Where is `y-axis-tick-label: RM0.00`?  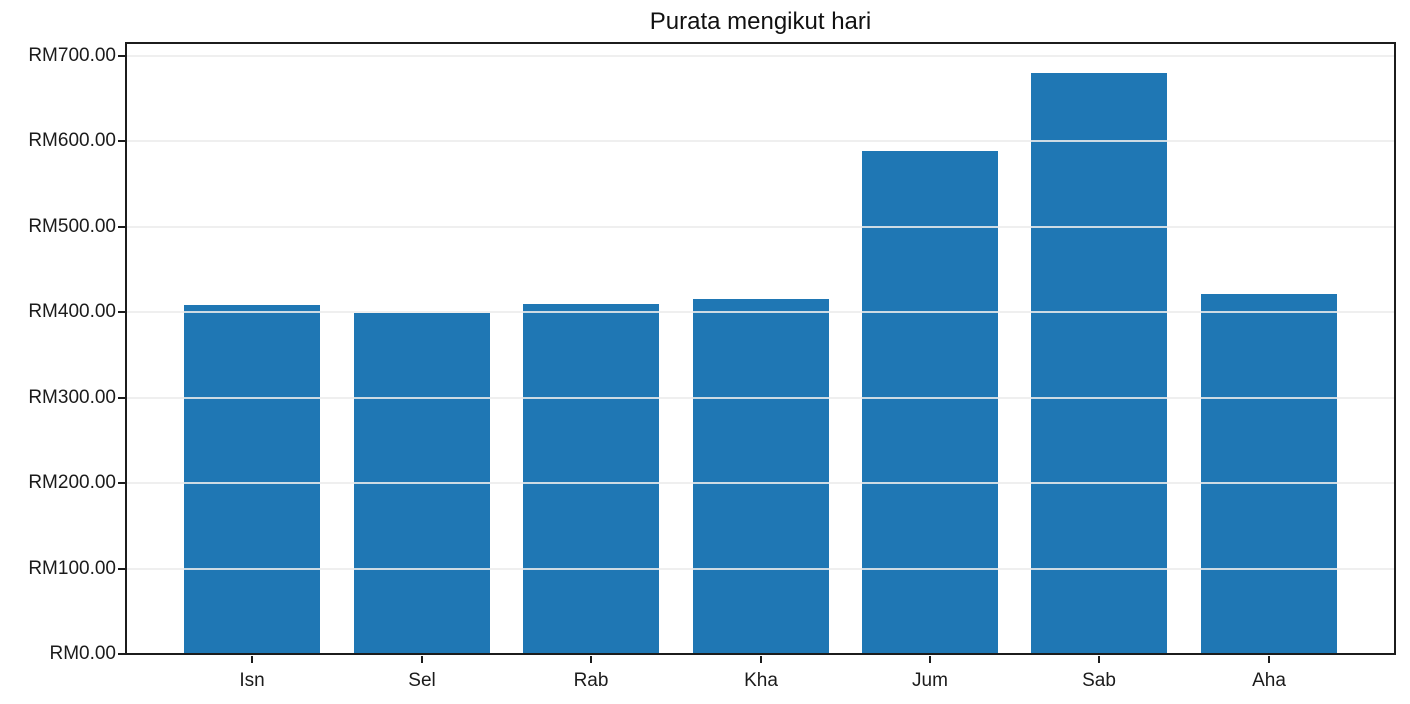
y-axis-tick-label: RM0.00 is located at coordinates (82, 653).